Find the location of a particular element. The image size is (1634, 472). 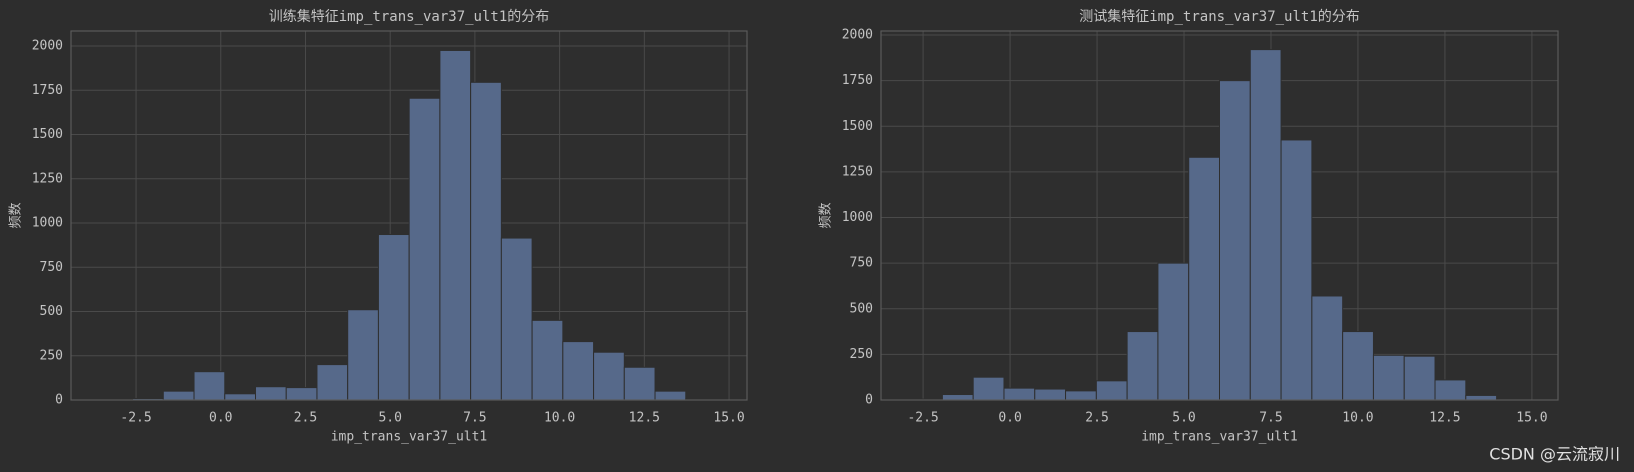

watermark: CSDN @云流寂川 is located at coordinates (1554, 454).